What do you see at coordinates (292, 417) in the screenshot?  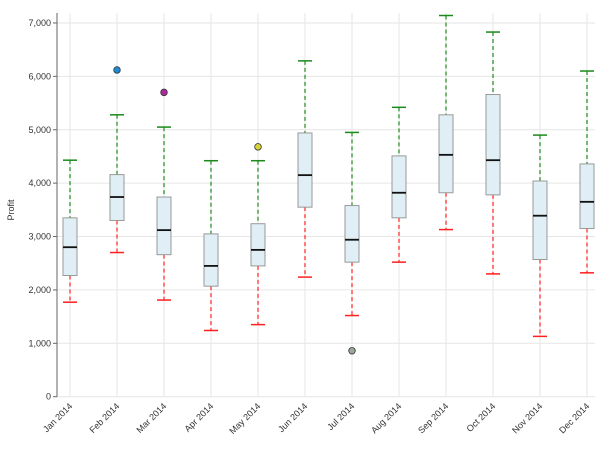 I see `x-tick-label: Jun 2014` at bounding box center [292, 417].